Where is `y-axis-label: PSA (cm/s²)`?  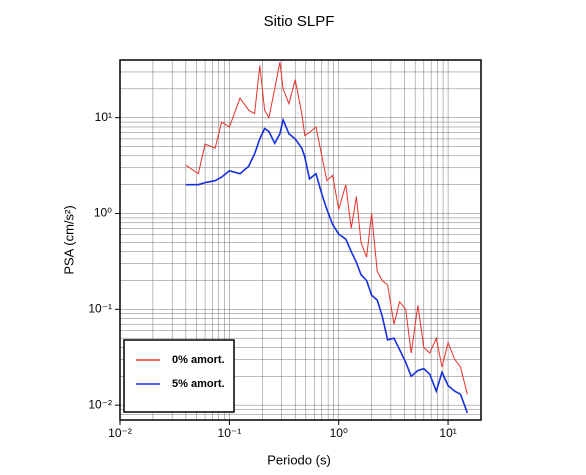 y-axis-label: PSA (cm/s²) is located at coordinates (68, 239).